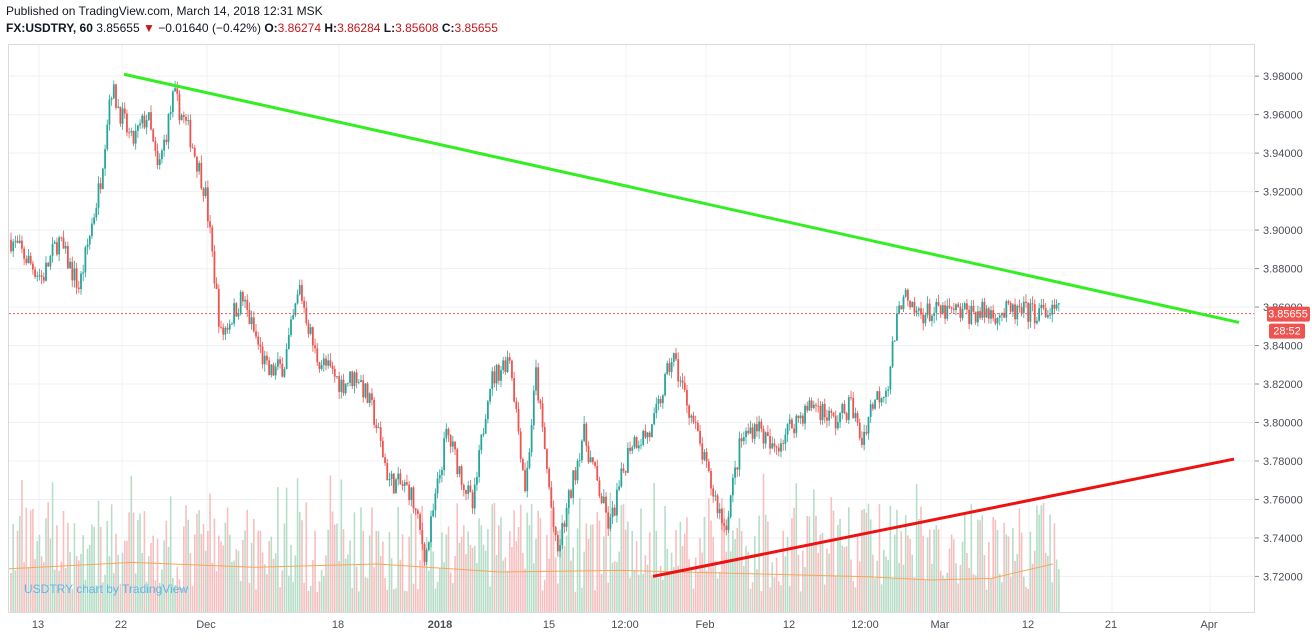  I want to click on open-value: 3.86274, so click(299, 28).